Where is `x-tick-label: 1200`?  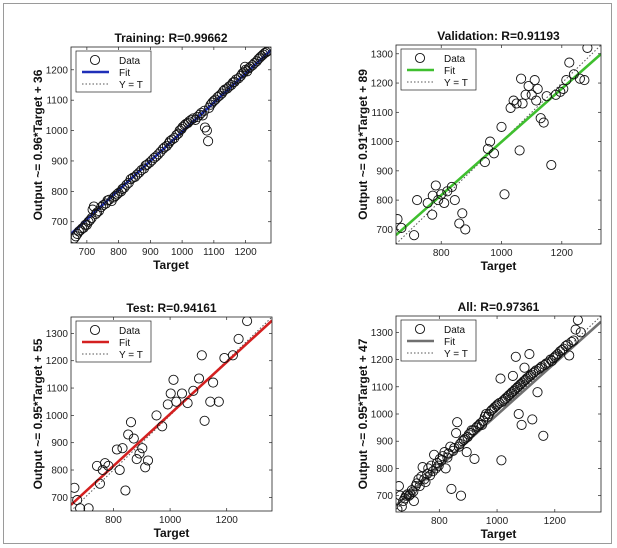 x-tick-label: 1200 is located at coordinates (555, 521).